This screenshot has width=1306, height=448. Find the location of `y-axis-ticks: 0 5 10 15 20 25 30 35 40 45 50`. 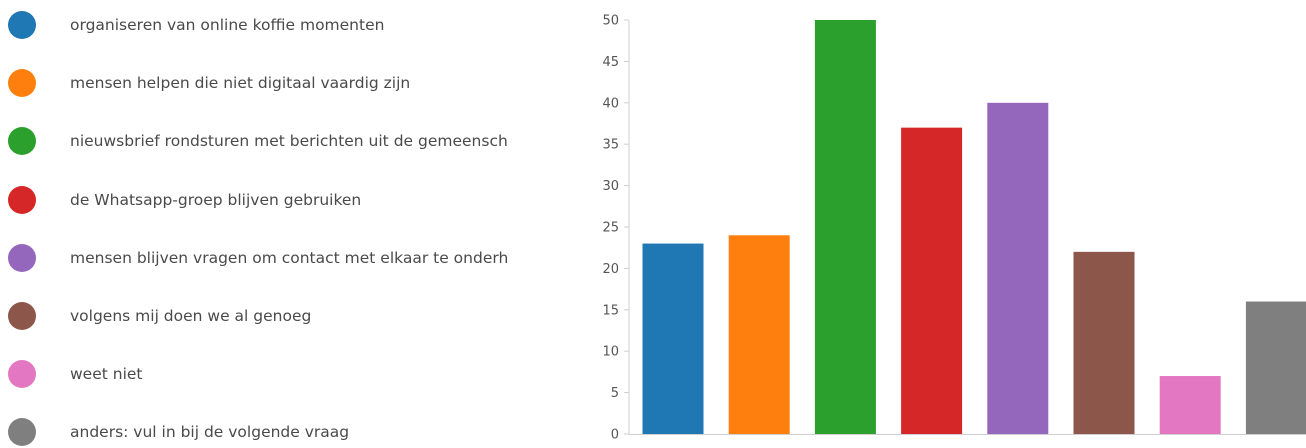

y-axis-ticks: 0 5 10 15 20 25 30 35 40 45 50 is located at coordinates (615, 228).